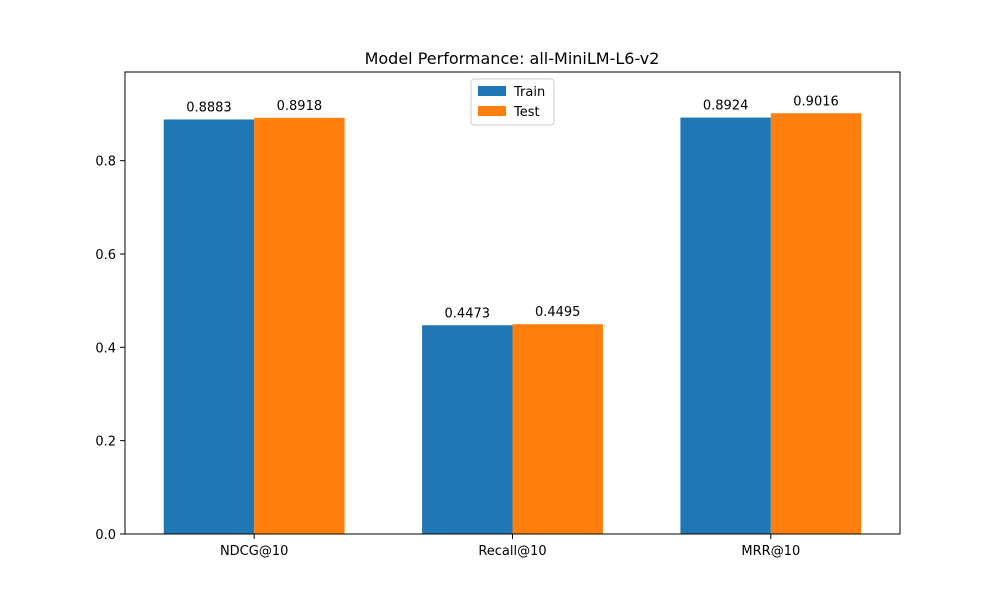 The height and width of the screenshot is (605, 1000). I want to click on y-tick-label: 0.2, so click(105, 442).